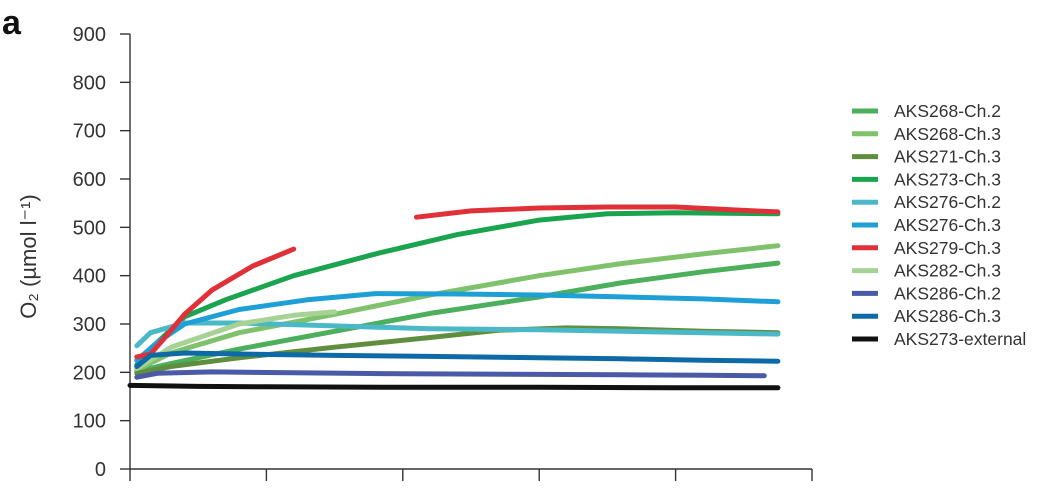 This screenshot has height=500, width=1055. What do you see at coordinates (89, 422) in the screenshot?
I see `y-tick-label: 100` at bounding box center [89, 422].